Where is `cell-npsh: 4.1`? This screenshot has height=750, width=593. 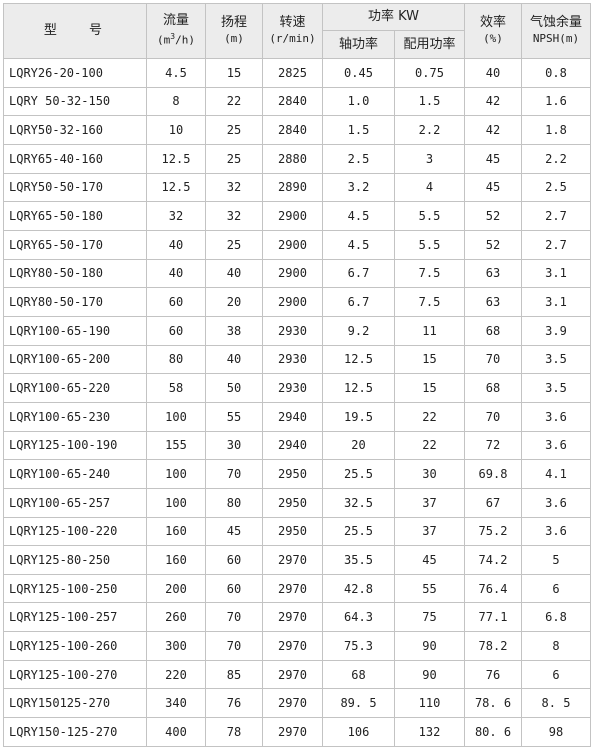
cell-npsh: 4.1 is located at coordinates (556, 474).